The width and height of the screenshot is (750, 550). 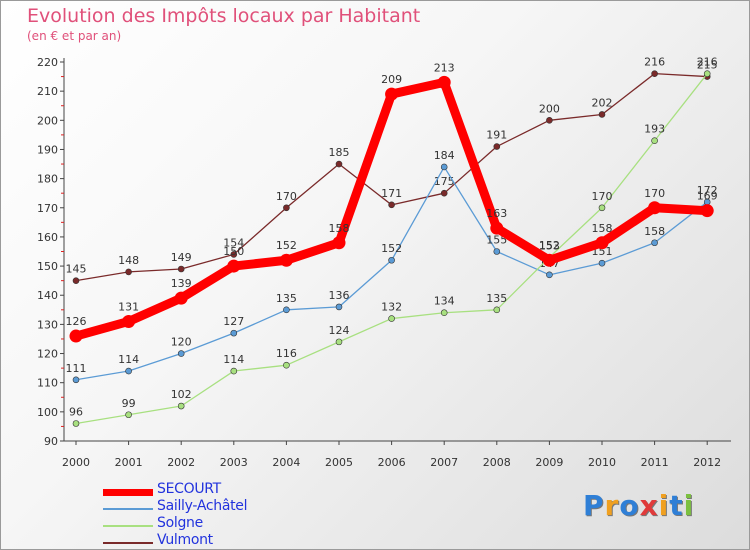 I want to click on x-tick-label: 2012, so click(x=707, y=462).